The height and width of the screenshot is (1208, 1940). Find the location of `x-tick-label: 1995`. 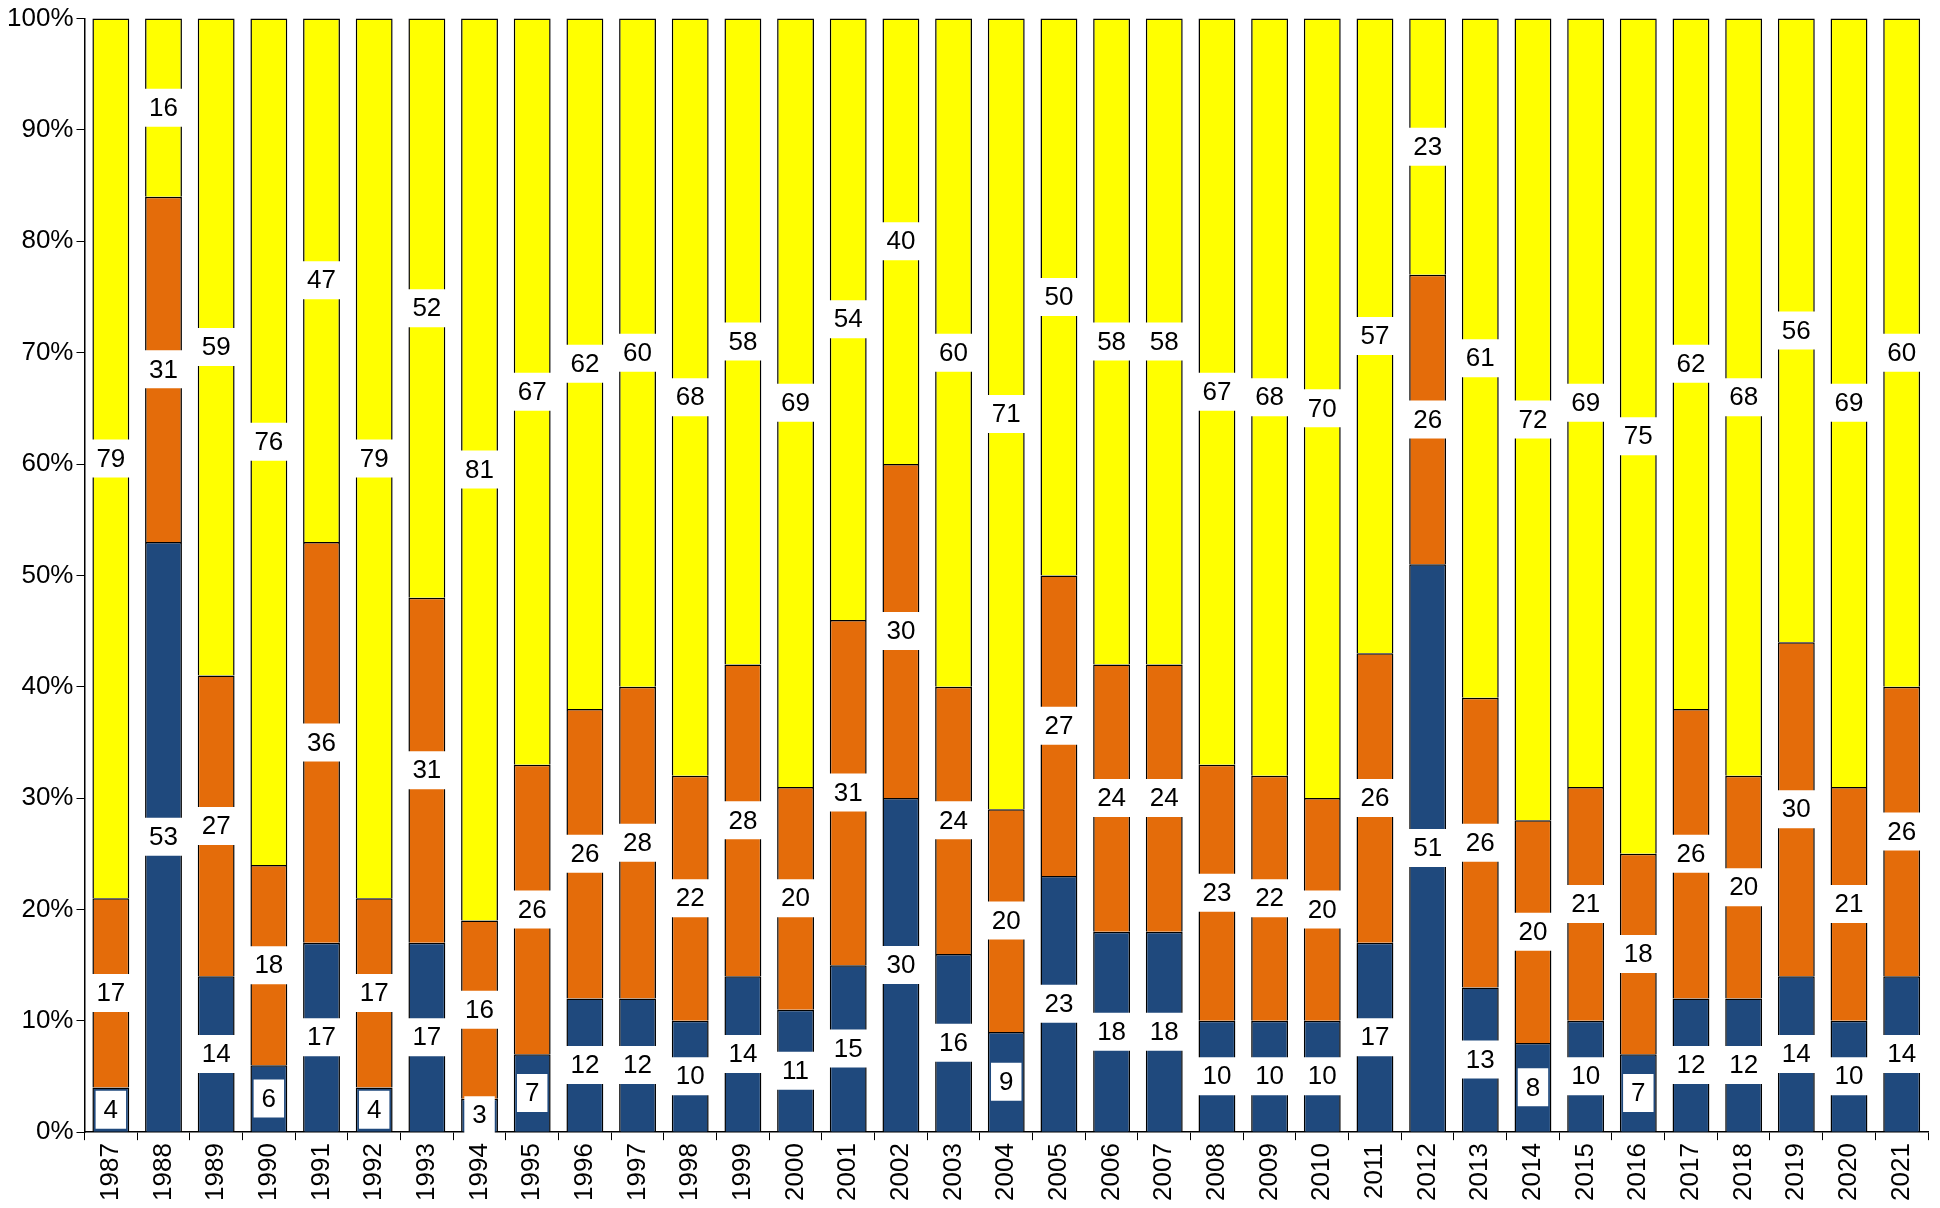

x-tick-label: 1995 is located at coordinates (530, 1172).